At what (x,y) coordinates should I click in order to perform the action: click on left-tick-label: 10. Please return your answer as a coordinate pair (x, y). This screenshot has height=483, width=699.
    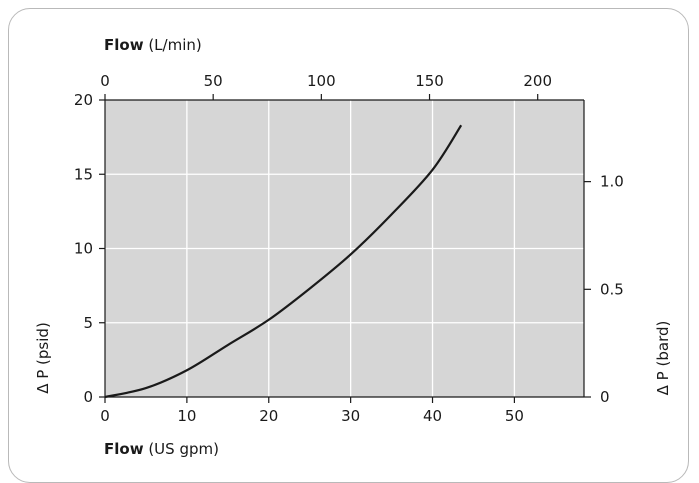
    Looking at the image, I should click on (83, 249).